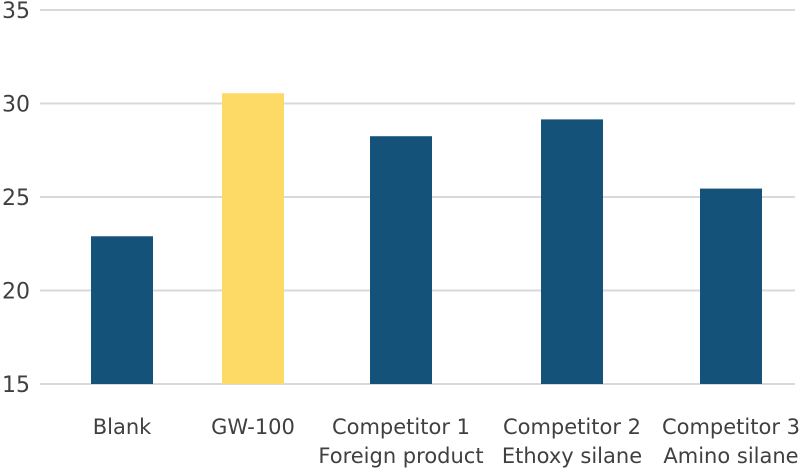  I want to click on x-category-label: GW-100, so click(253, 427).